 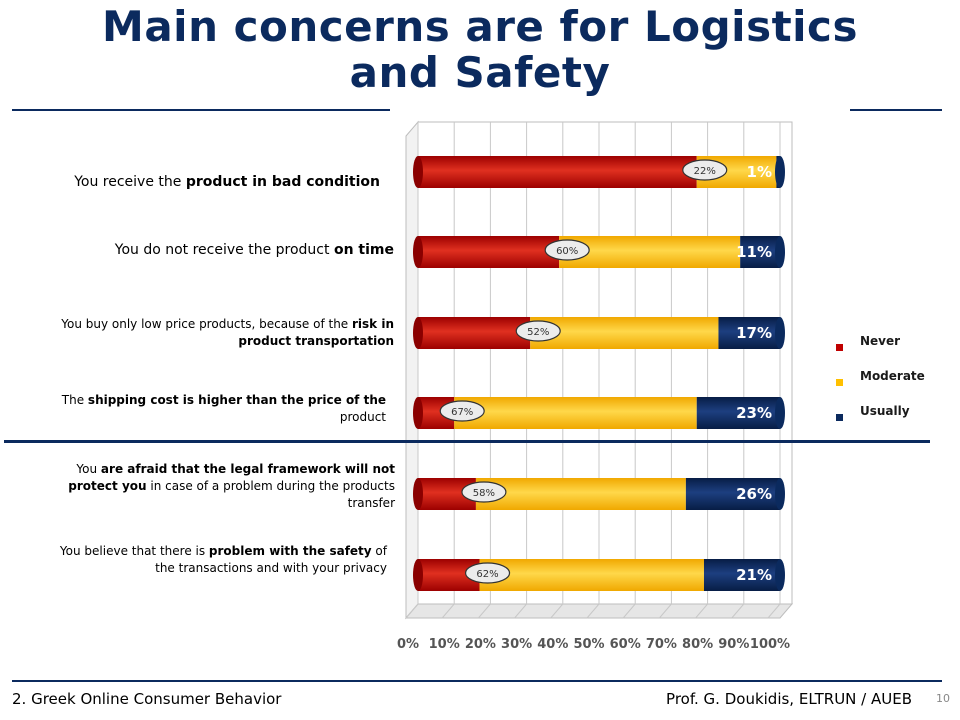 I want to click on x-tick-label: 30%, so click(x=516, y=644).